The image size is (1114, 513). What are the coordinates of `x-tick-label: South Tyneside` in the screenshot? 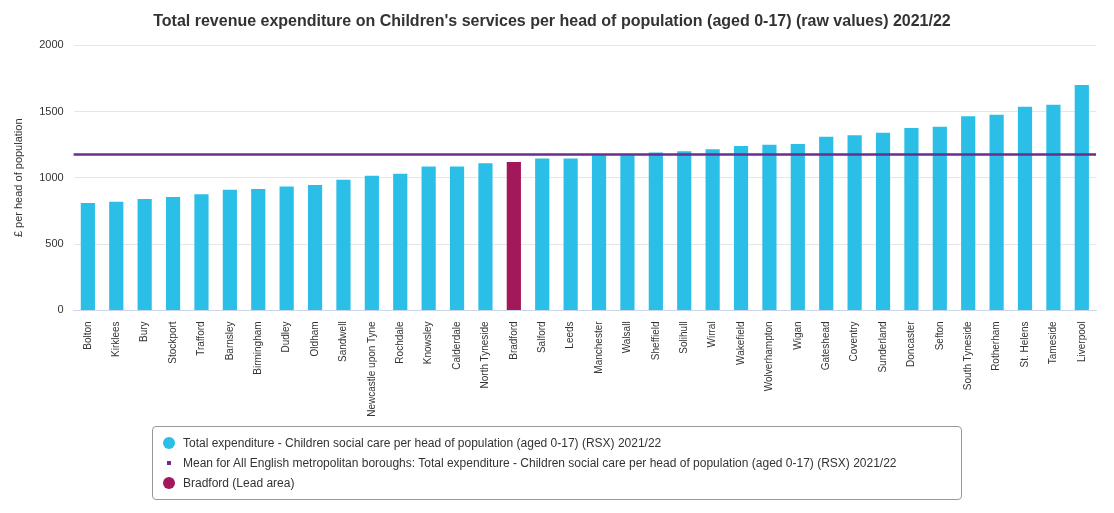 It's located at (967, 355).